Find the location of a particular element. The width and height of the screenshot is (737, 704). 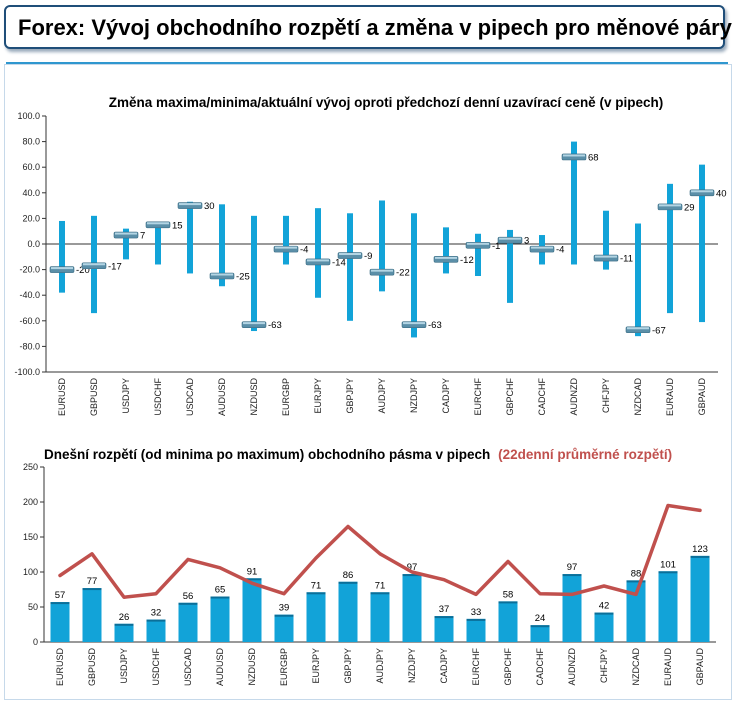

chart2-value-label: 88 is located at coordinates (636, 573).